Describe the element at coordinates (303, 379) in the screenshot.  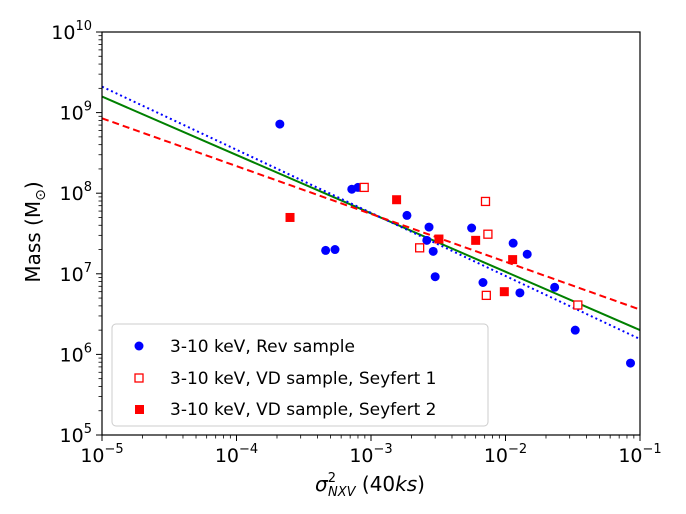
I see `legend-label-seyfert1: 3-10 keV, VD sample, Seyfert 1` at that location.